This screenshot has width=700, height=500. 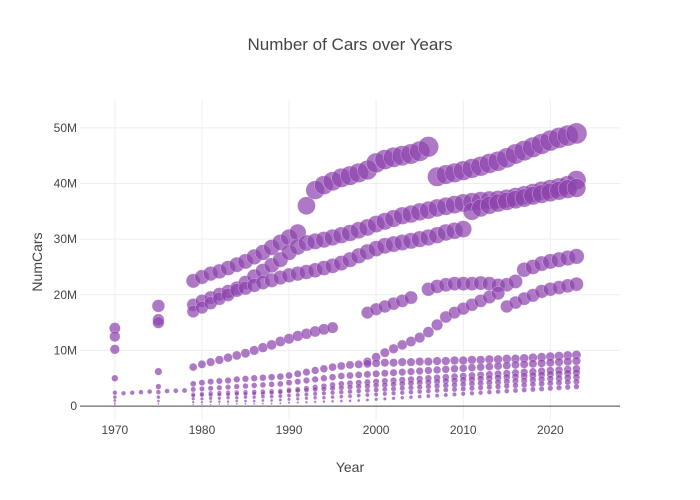 What do you see at coordinates (65, 295) in the screenshot?
I see `y-tick-label: 20M` at bounding box center [65, 295].